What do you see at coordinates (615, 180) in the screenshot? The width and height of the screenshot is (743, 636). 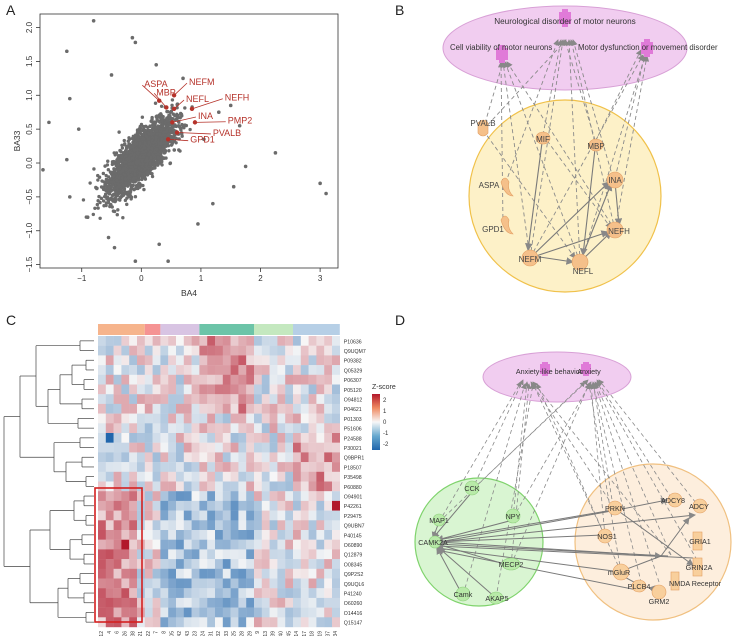 I see `gene-label-ina: INA` at bounding box center [615, 180].